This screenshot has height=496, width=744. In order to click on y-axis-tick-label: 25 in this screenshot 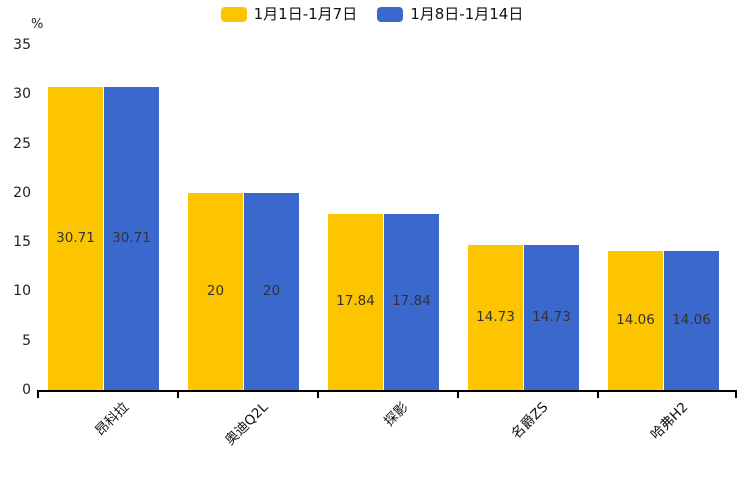, I will do `click(22, 143)`.